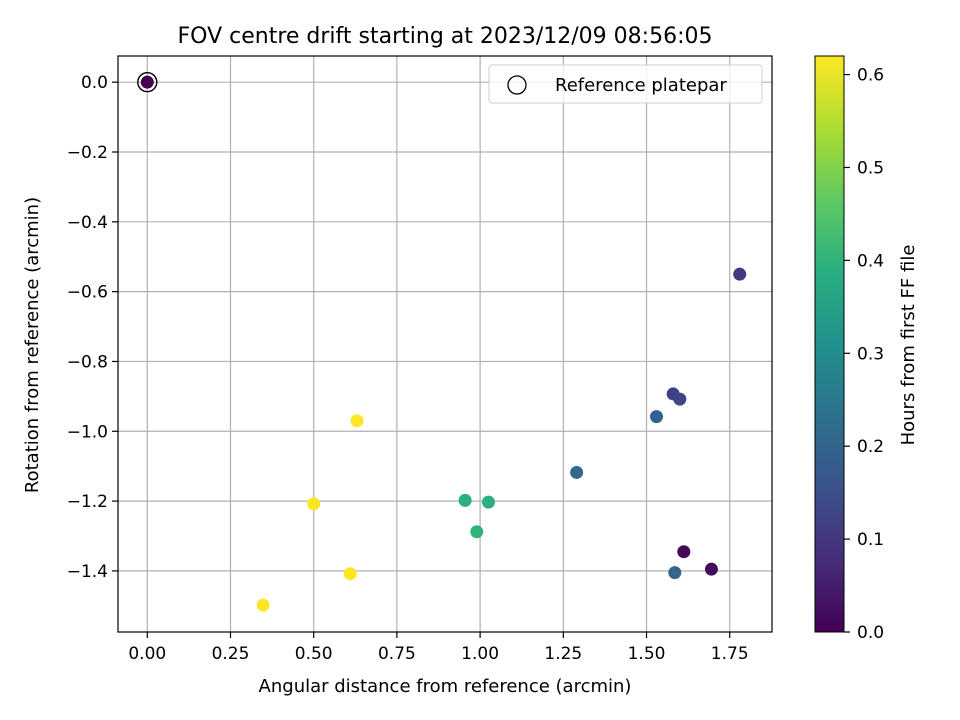 The width and height of the screenshot is (960, 720). Describe the element at coordinates (480, 654) in the screenshot. I see `x-tick-label: 1.00` at that location.